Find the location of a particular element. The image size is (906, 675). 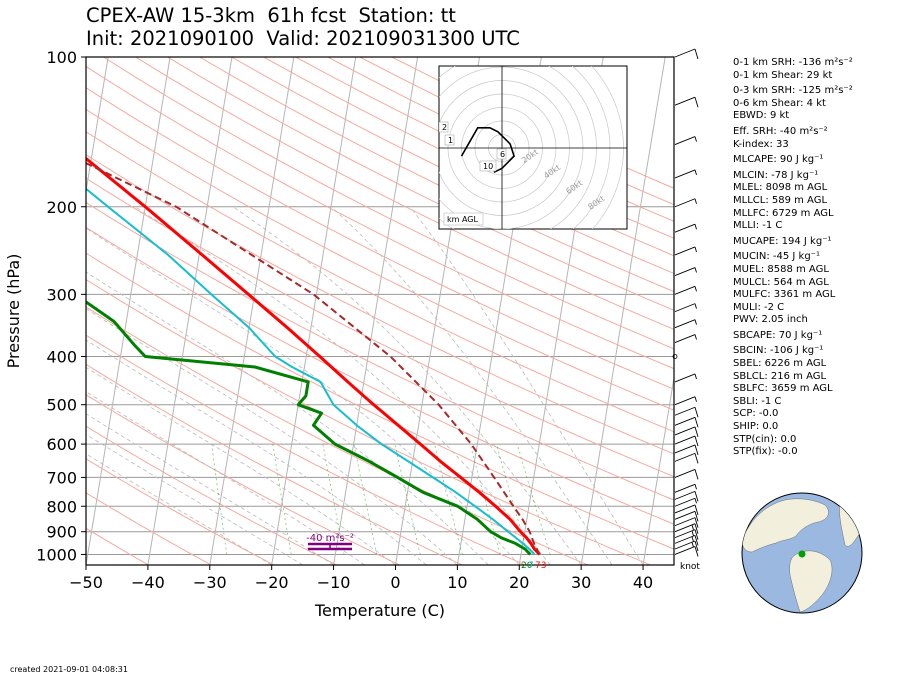

param-line: 0-1 km Shear: 29 kt is located at coordinates (783, 75).